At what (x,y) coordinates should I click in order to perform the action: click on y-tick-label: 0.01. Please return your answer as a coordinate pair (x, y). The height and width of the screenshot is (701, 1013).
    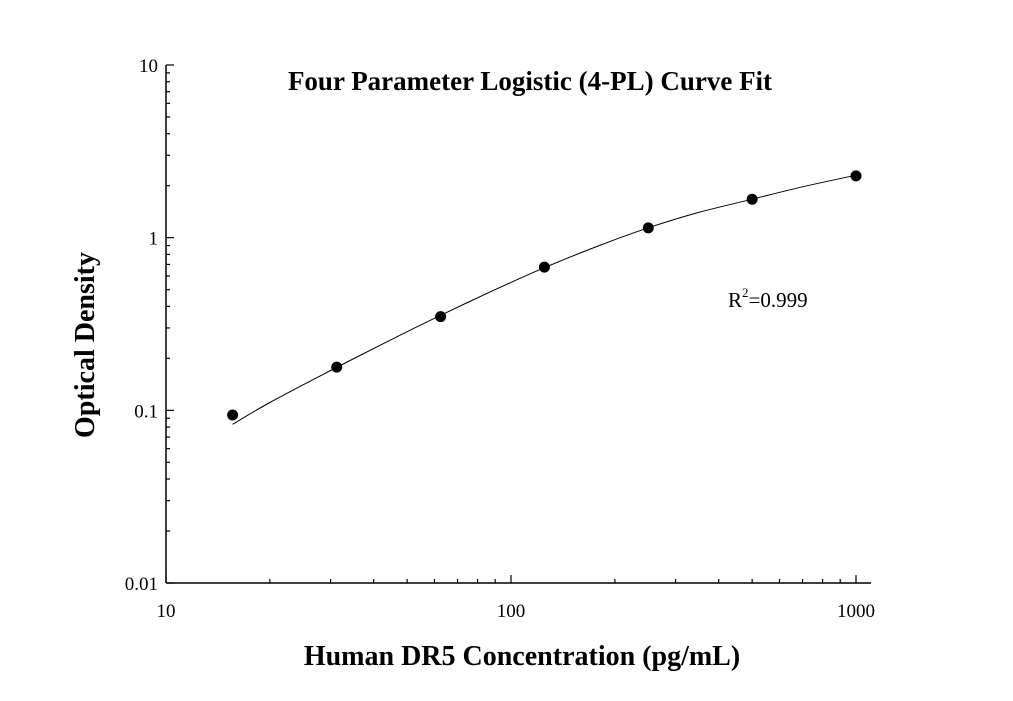
    Looking at the image, I should click on (141, 584).